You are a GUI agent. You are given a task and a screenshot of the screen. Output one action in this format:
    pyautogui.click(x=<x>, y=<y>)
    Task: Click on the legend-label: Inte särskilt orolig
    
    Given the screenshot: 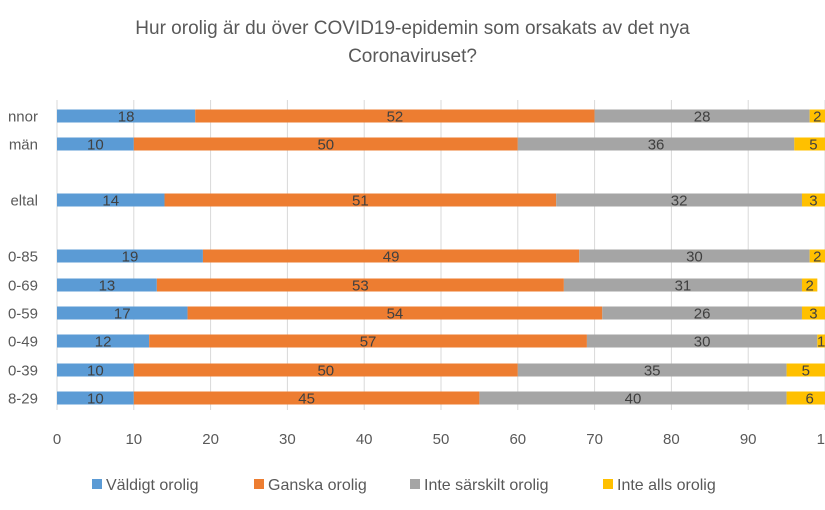 What is the action you would take?
    pyautogui.click(x=486, y=485)
    